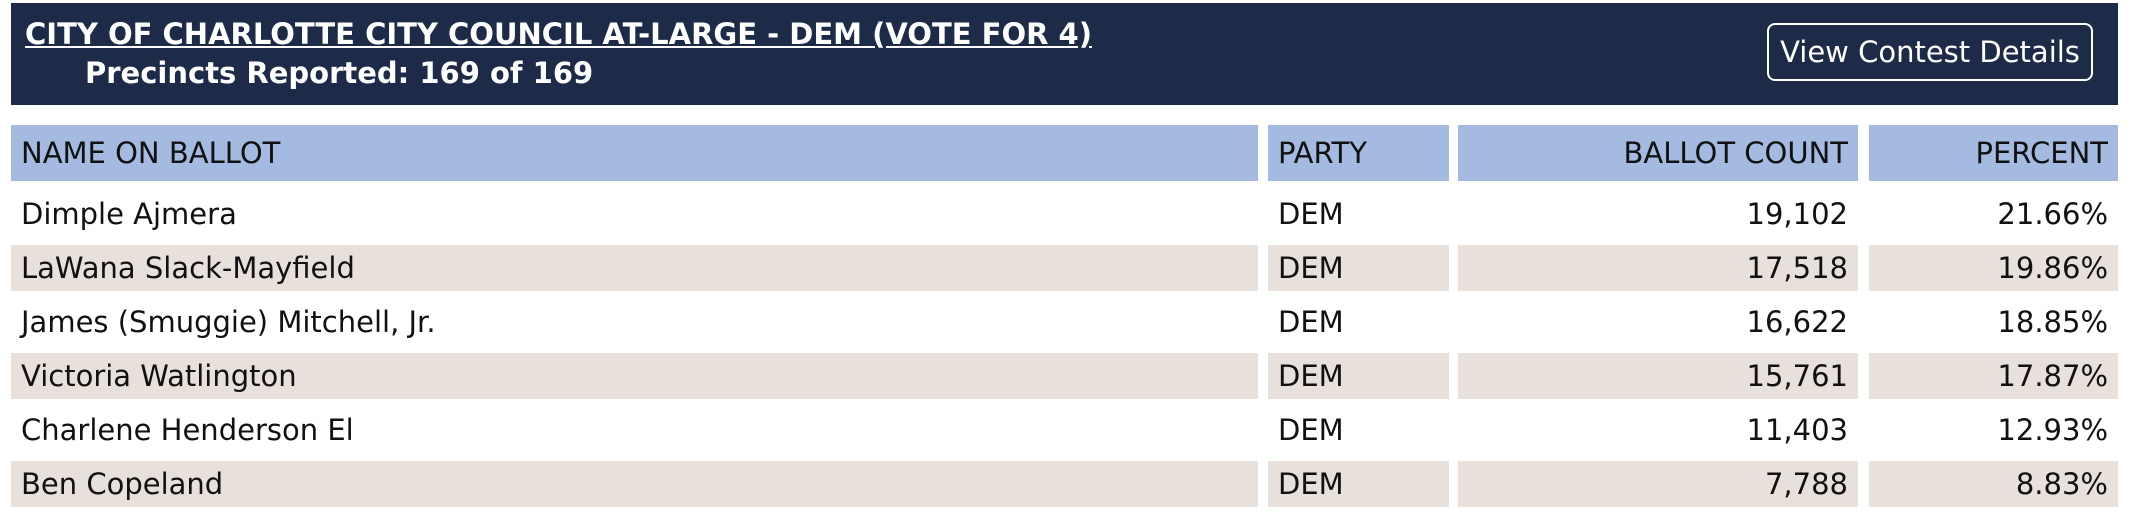  I want to click on column-header: PARTY, so click(1358, 153).